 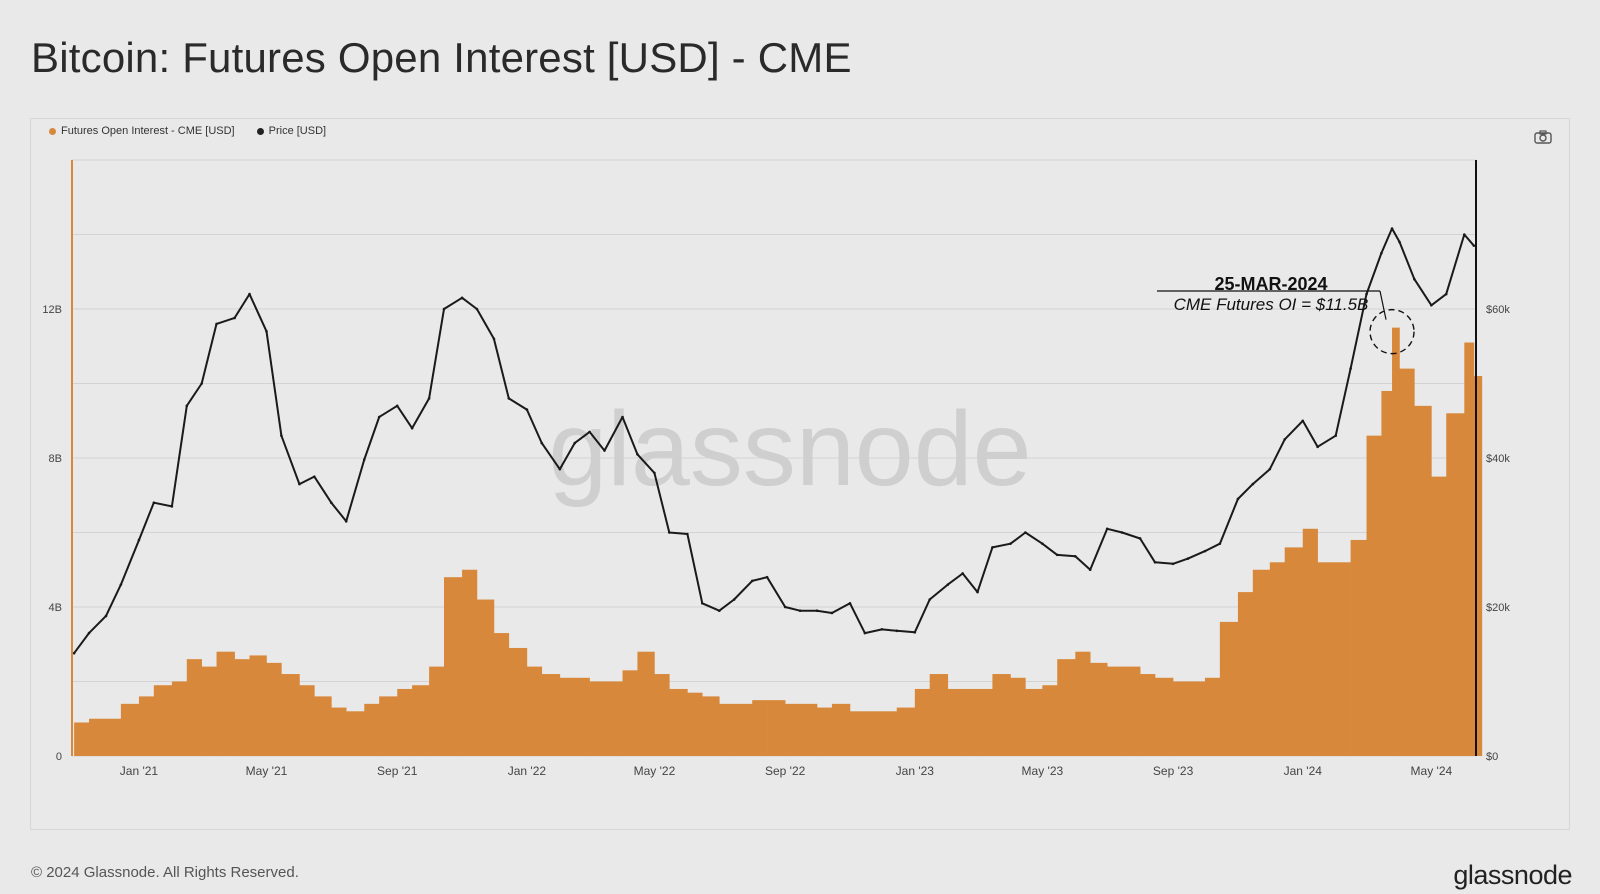 I want to click on x-tick-label: Jan '24, so click(x=1303, y=771).